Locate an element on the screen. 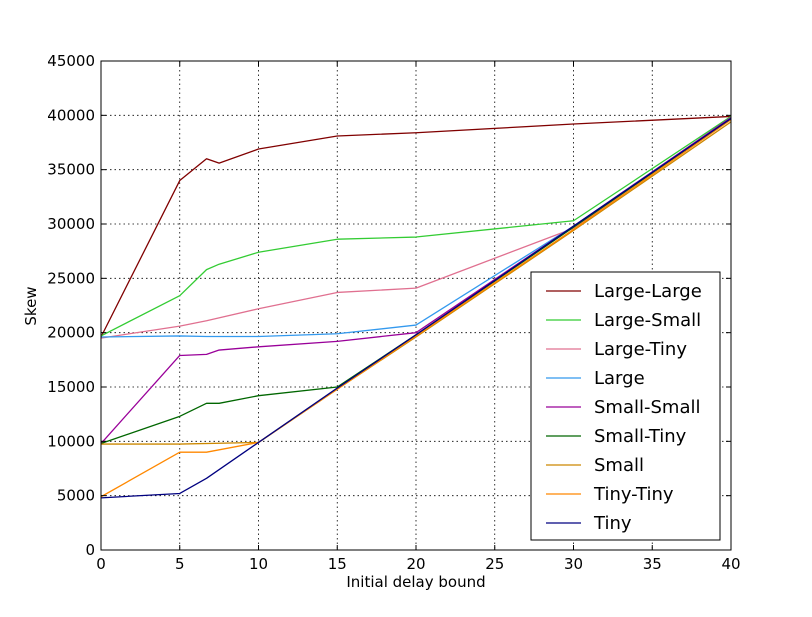  y-tick-label: 20000 is located at coordinates (71, 333).